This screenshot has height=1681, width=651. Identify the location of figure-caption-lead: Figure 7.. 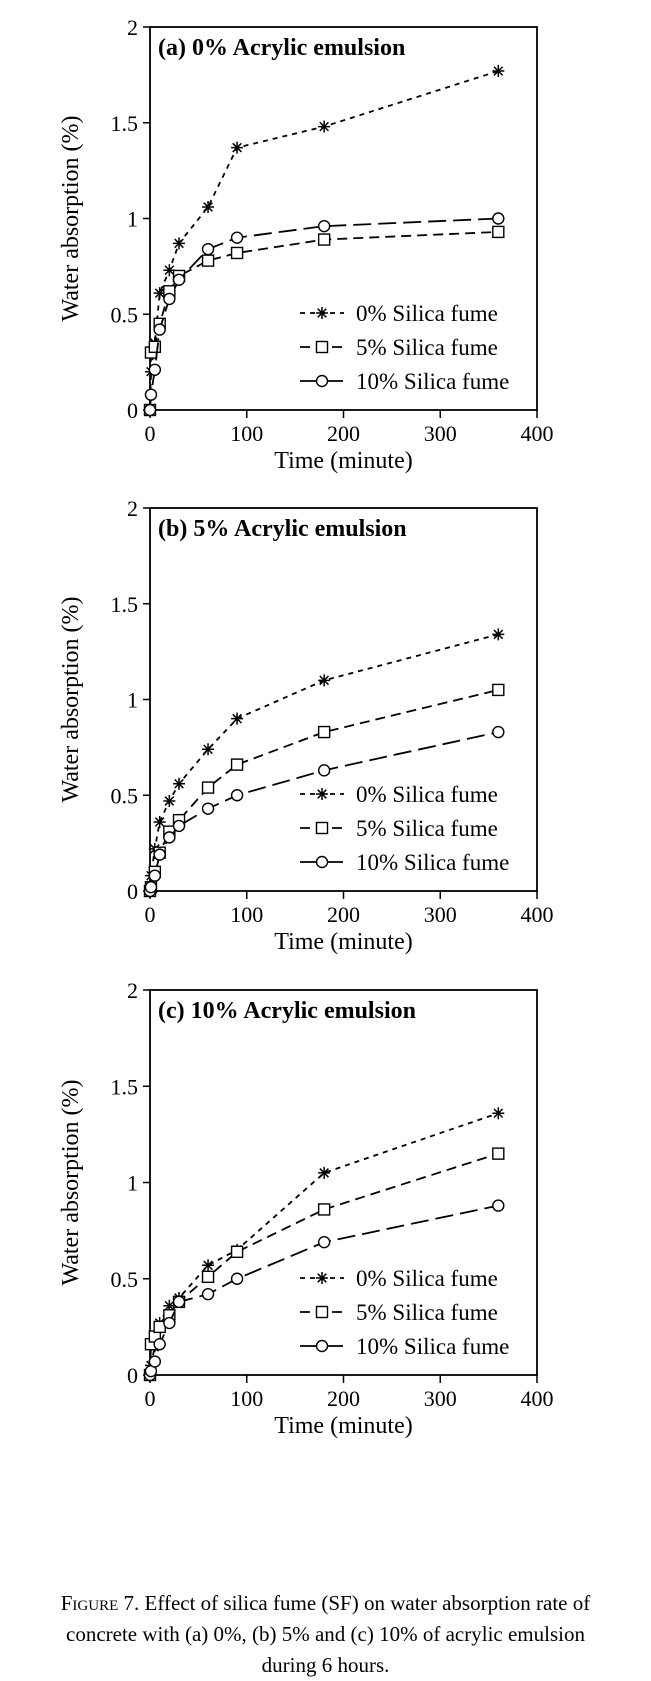
(100, 1603).